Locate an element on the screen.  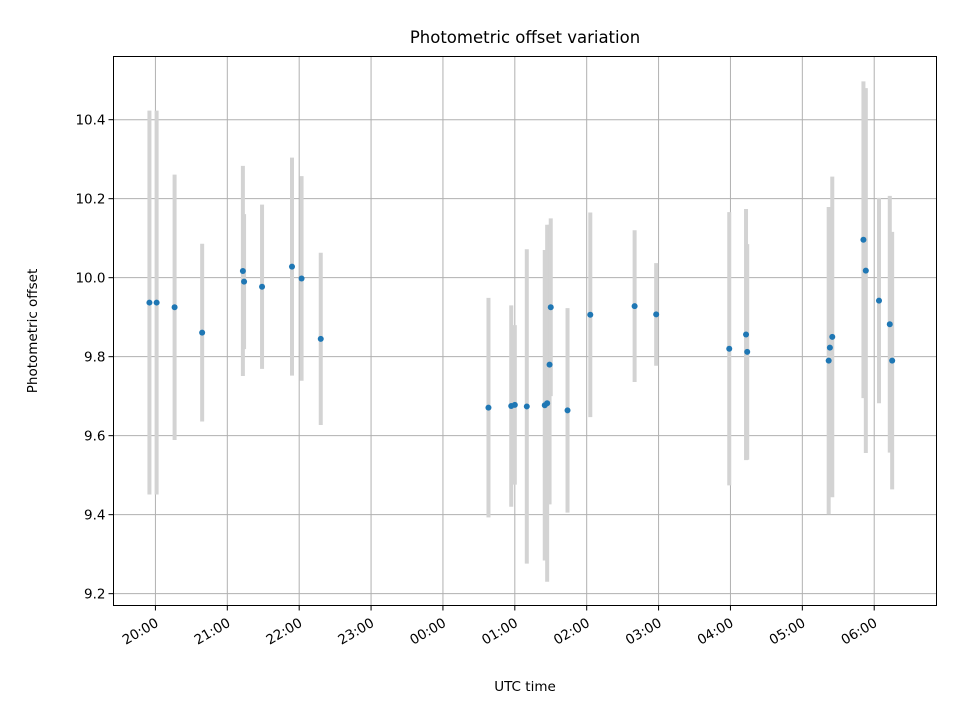
x-axis-label: UTC time is located at coordinates (525, 687).